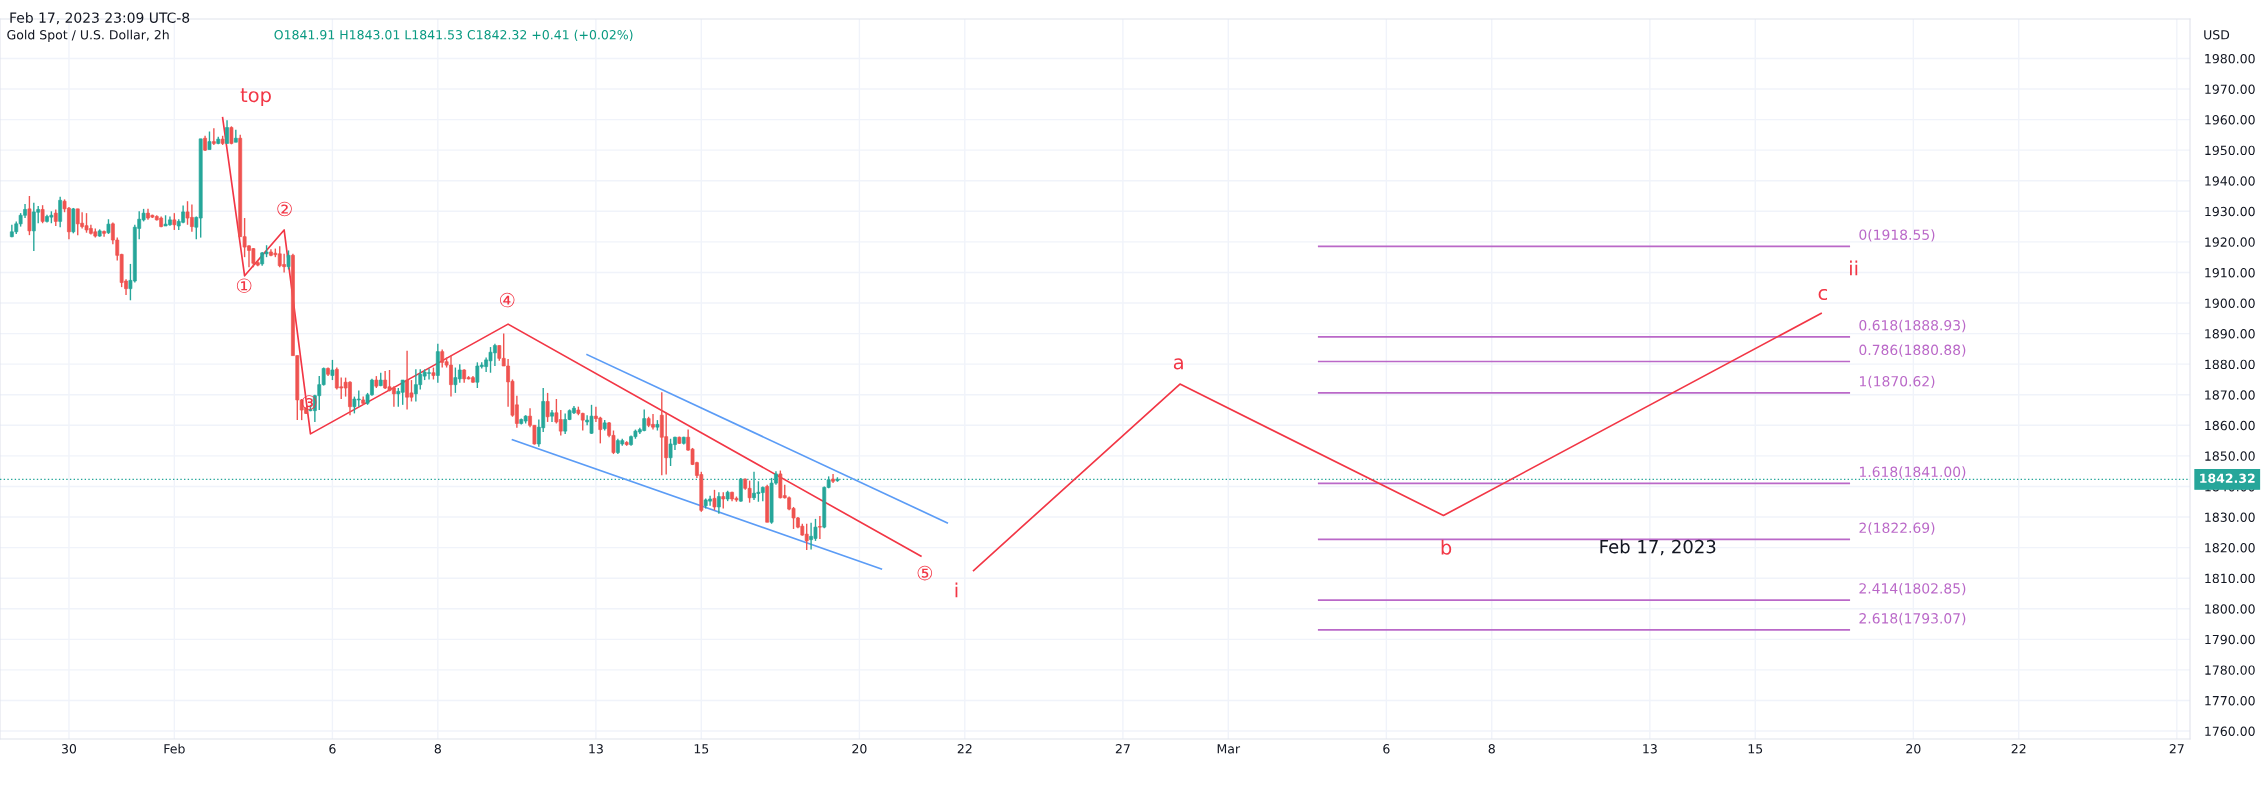 This screenshot has height=810, width=2264. What do you see at coordinates (2230, 731) in the screenshot?
I see `y-tick-label: 1760.00` at bounding box center [2230, 731].